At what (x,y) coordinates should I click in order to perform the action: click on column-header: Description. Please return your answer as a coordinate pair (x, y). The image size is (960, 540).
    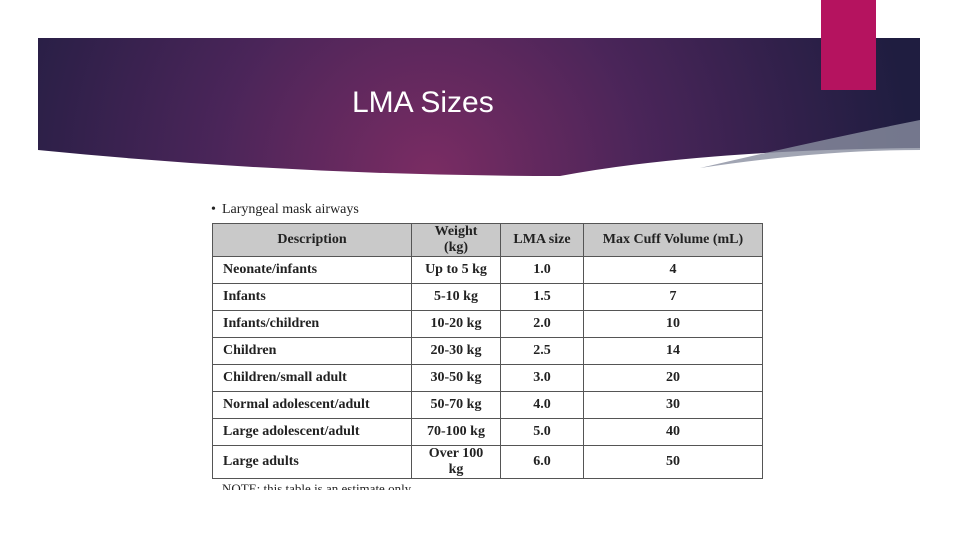
    Looking at the image, I should click on (312, 240).